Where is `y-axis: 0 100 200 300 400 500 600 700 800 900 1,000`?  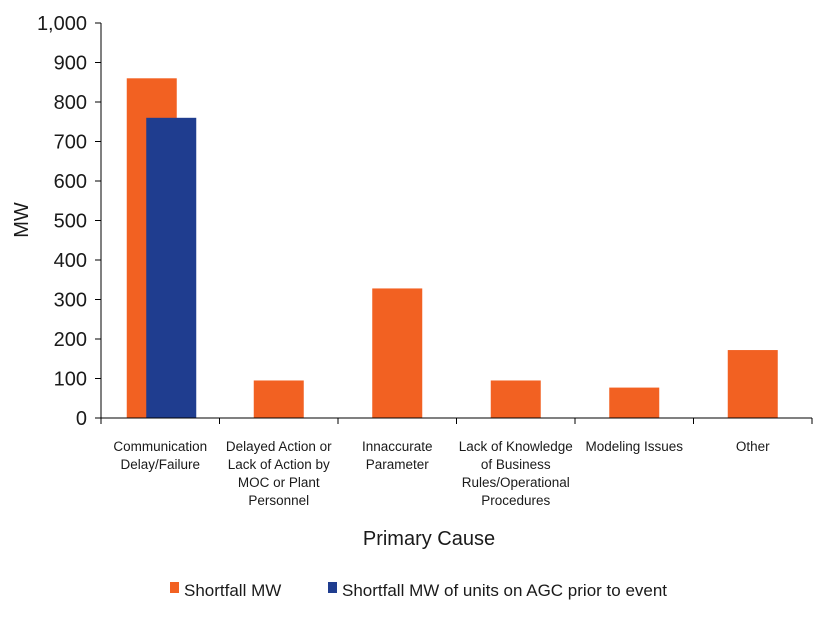 y-axis: 0 100 200 300 400 500 600 700 800 900 1,000 is located at coordinates (69, 221).